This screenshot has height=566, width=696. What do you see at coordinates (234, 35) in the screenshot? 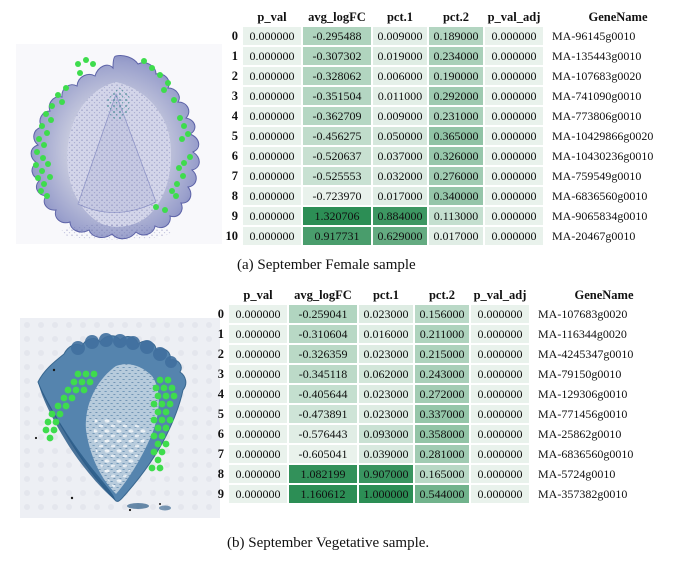
I see `row-index: 0` at bounding box center [234, 35].